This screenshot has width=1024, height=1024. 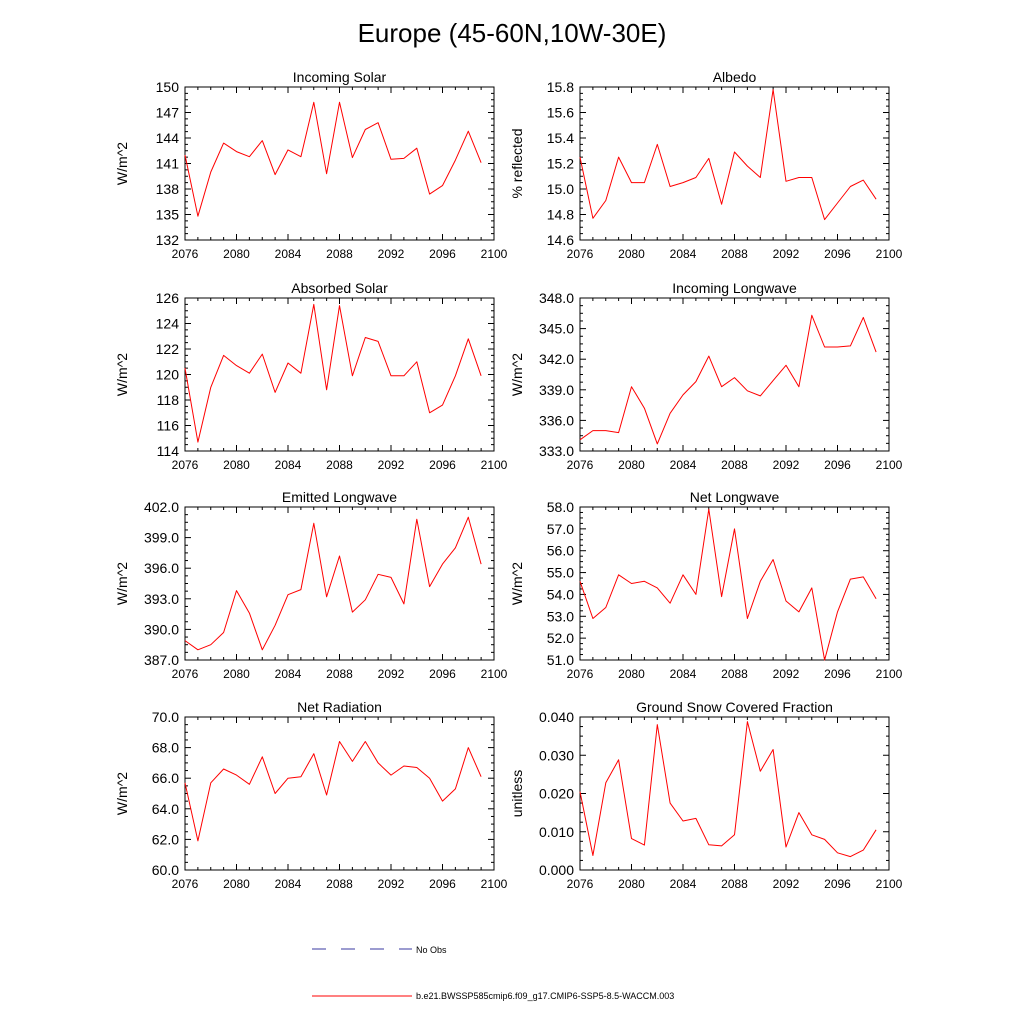 What do you see at coordinates (168, 451) in the screenshot?
I see `y-tick-label: 114` at bounding box center [168, 451].